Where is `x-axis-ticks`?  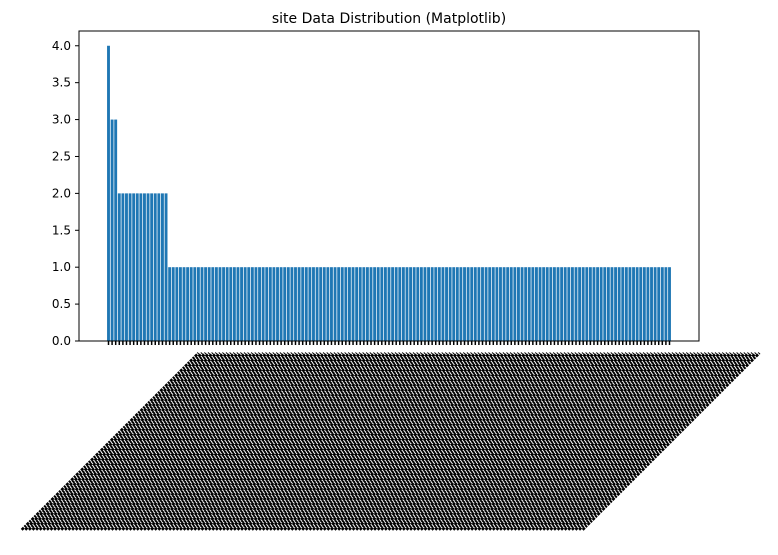
x-axis-ticks is located at coordinates (389, 343).